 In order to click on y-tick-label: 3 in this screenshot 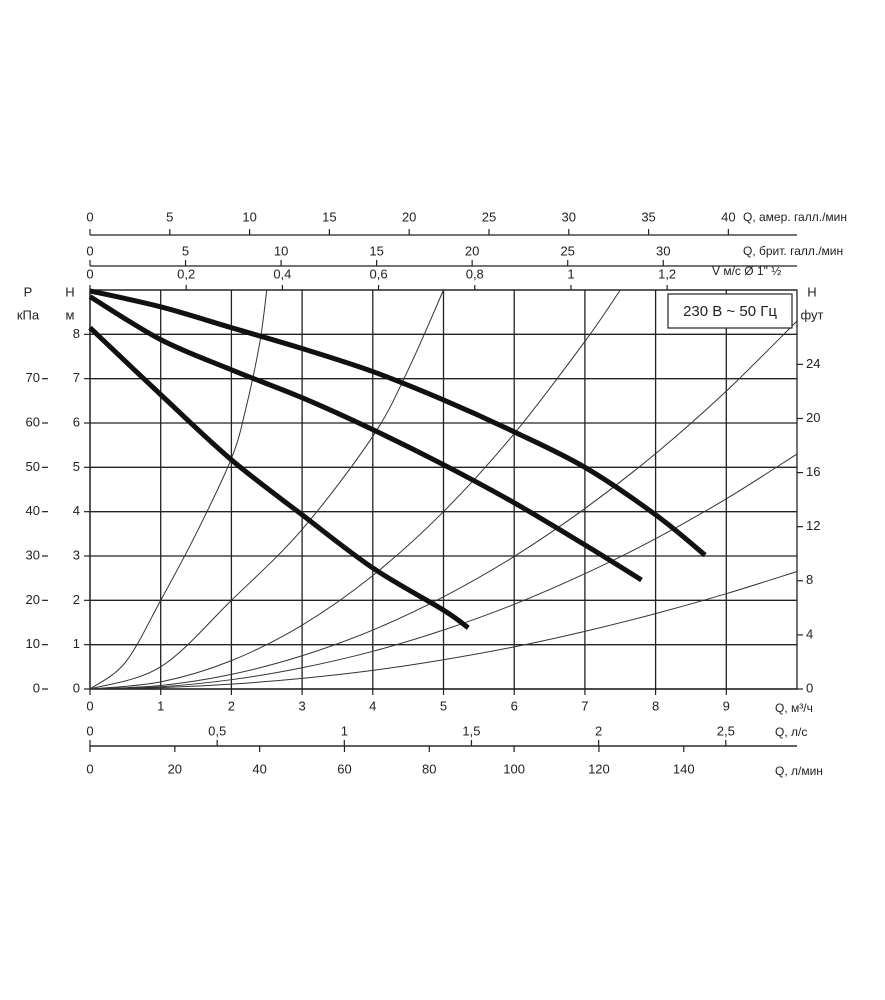, I will do `click(76, 554)`.